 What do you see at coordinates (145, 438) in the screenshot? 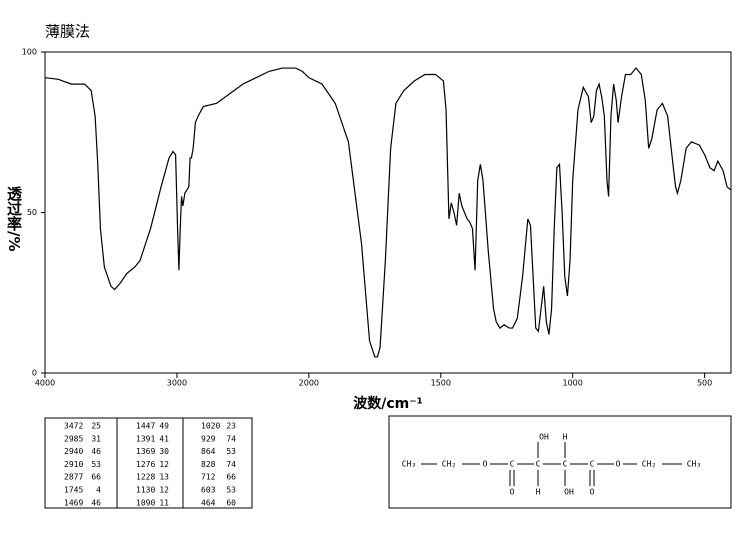
I see `table-cell: 1391` at bounding box center [145, 438].